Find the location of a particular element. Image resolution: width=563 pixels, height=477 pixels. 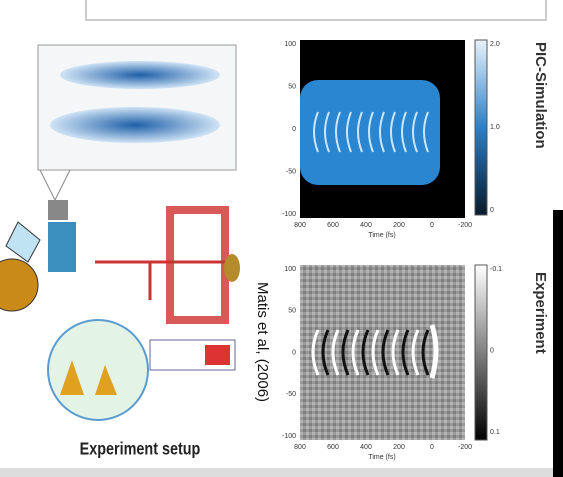

side-bar is located at coordinates (558, 343).